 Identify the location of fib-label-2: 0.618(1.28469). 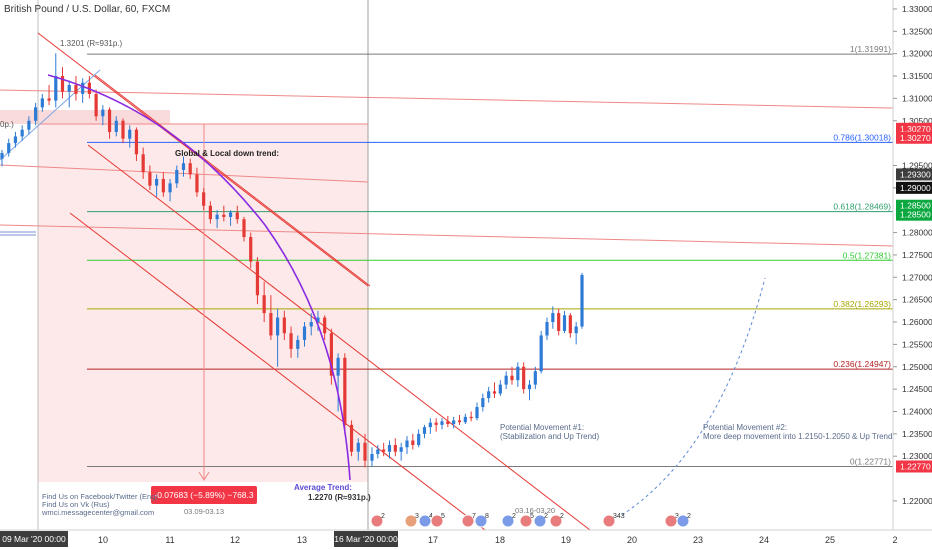
(862, 207).